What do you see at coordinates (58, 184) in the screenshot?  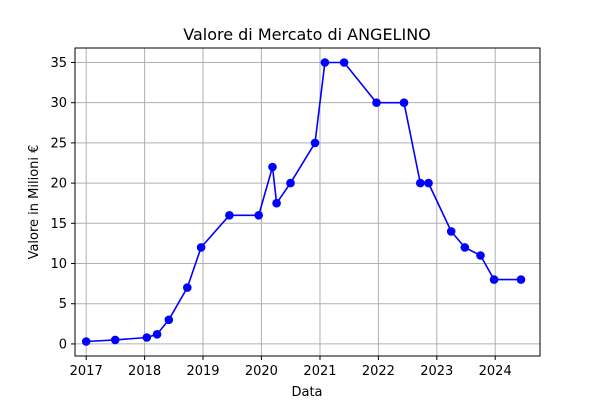 I see `y-tick-label: 20` at bounding box center [58, 184].